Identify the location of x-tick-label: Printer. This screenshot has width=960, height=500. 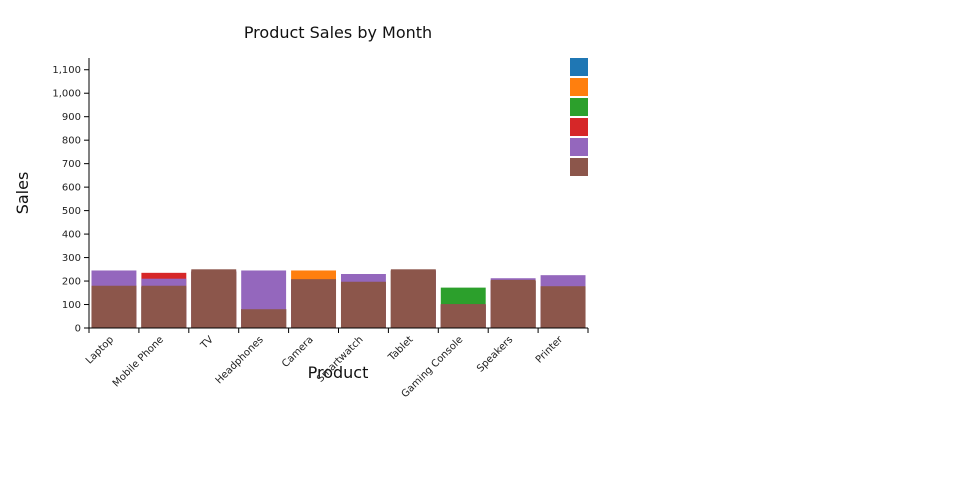
(550, 350).